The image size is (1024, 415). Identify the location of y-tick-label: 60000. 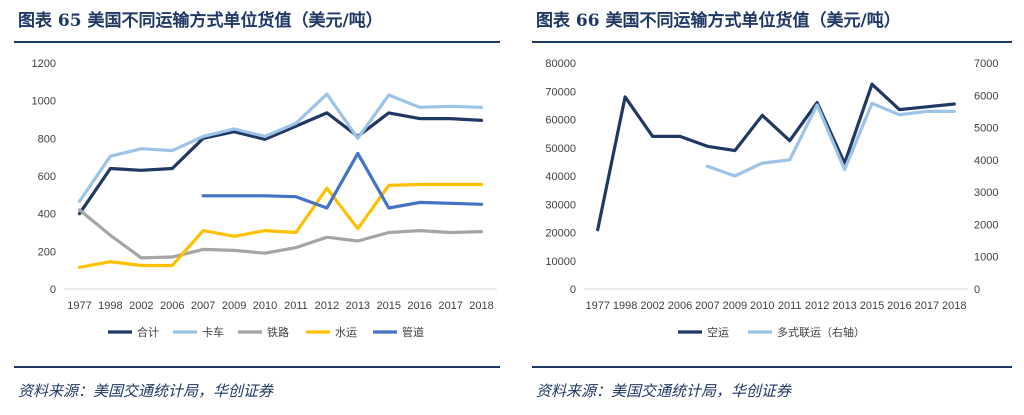
(560, 121).